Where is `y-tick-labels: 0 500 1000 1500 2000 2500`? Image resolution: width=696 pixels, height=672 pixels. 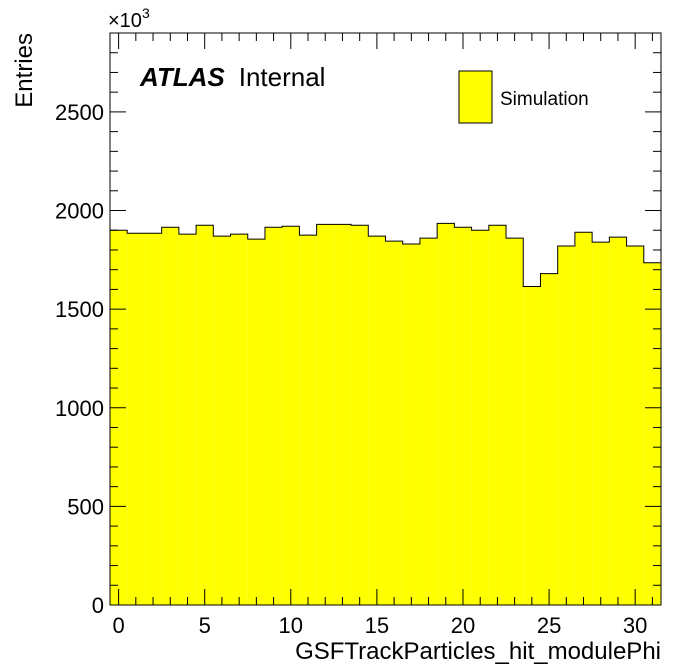
y-tick-labels: 0 500 1000 1500 2000 2500 is located at coordinates (79, 359).